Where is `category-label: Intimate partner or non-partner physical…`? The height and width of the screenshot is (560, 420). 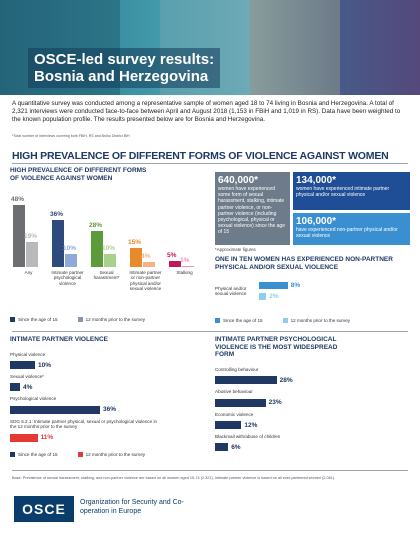
category-label: Intimate partner or non-partner physical… is located at coordinates (145, 281).